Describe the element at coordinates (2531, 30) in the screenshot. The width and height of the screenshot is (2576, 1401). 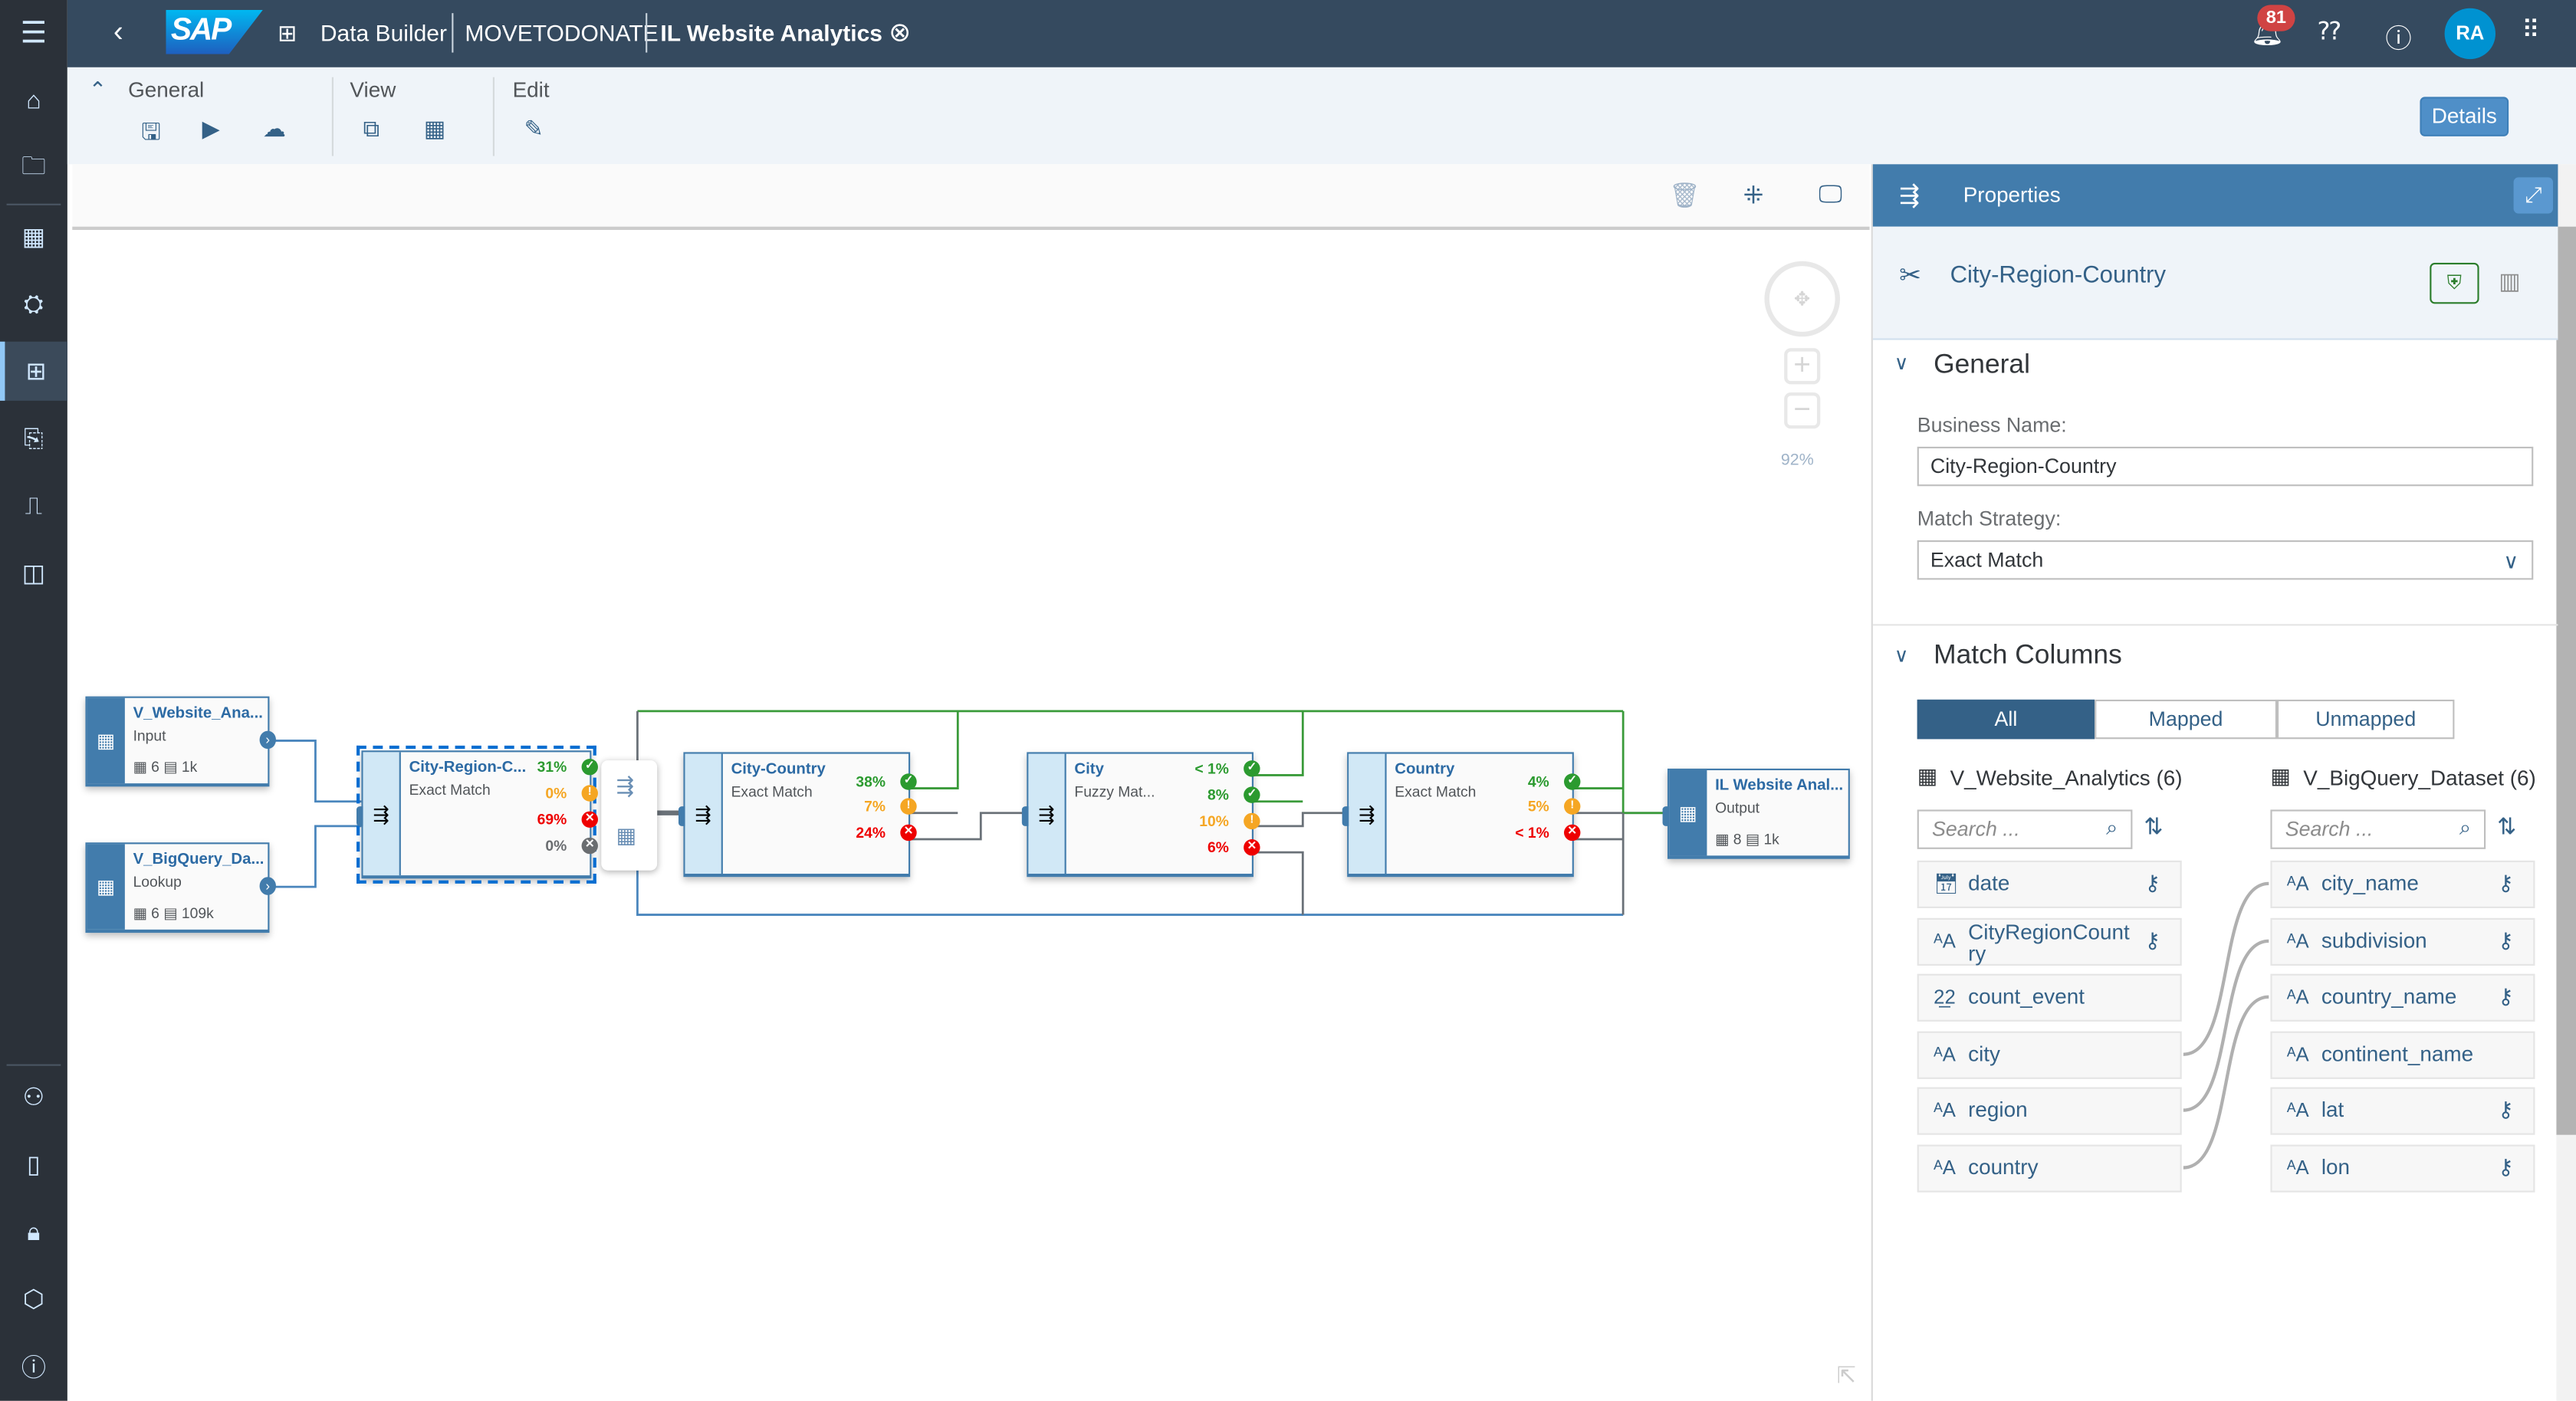
I see `product-switch-icon: ⠿` at that location.